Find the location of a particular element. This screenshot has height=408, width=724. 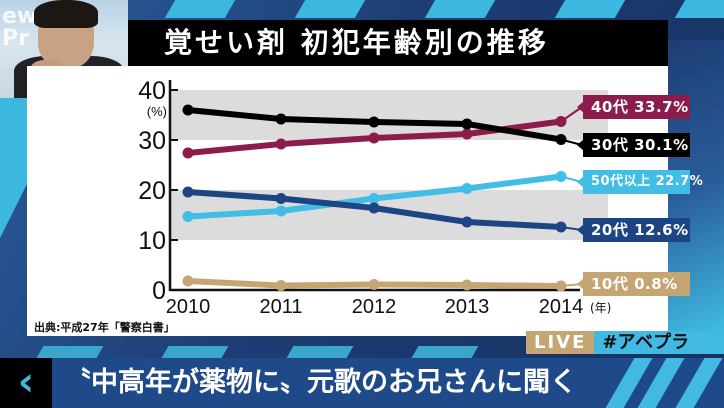

chart-title: 覚せい剤 初犯年齢別の推移 is located at coordinates (356, 42).